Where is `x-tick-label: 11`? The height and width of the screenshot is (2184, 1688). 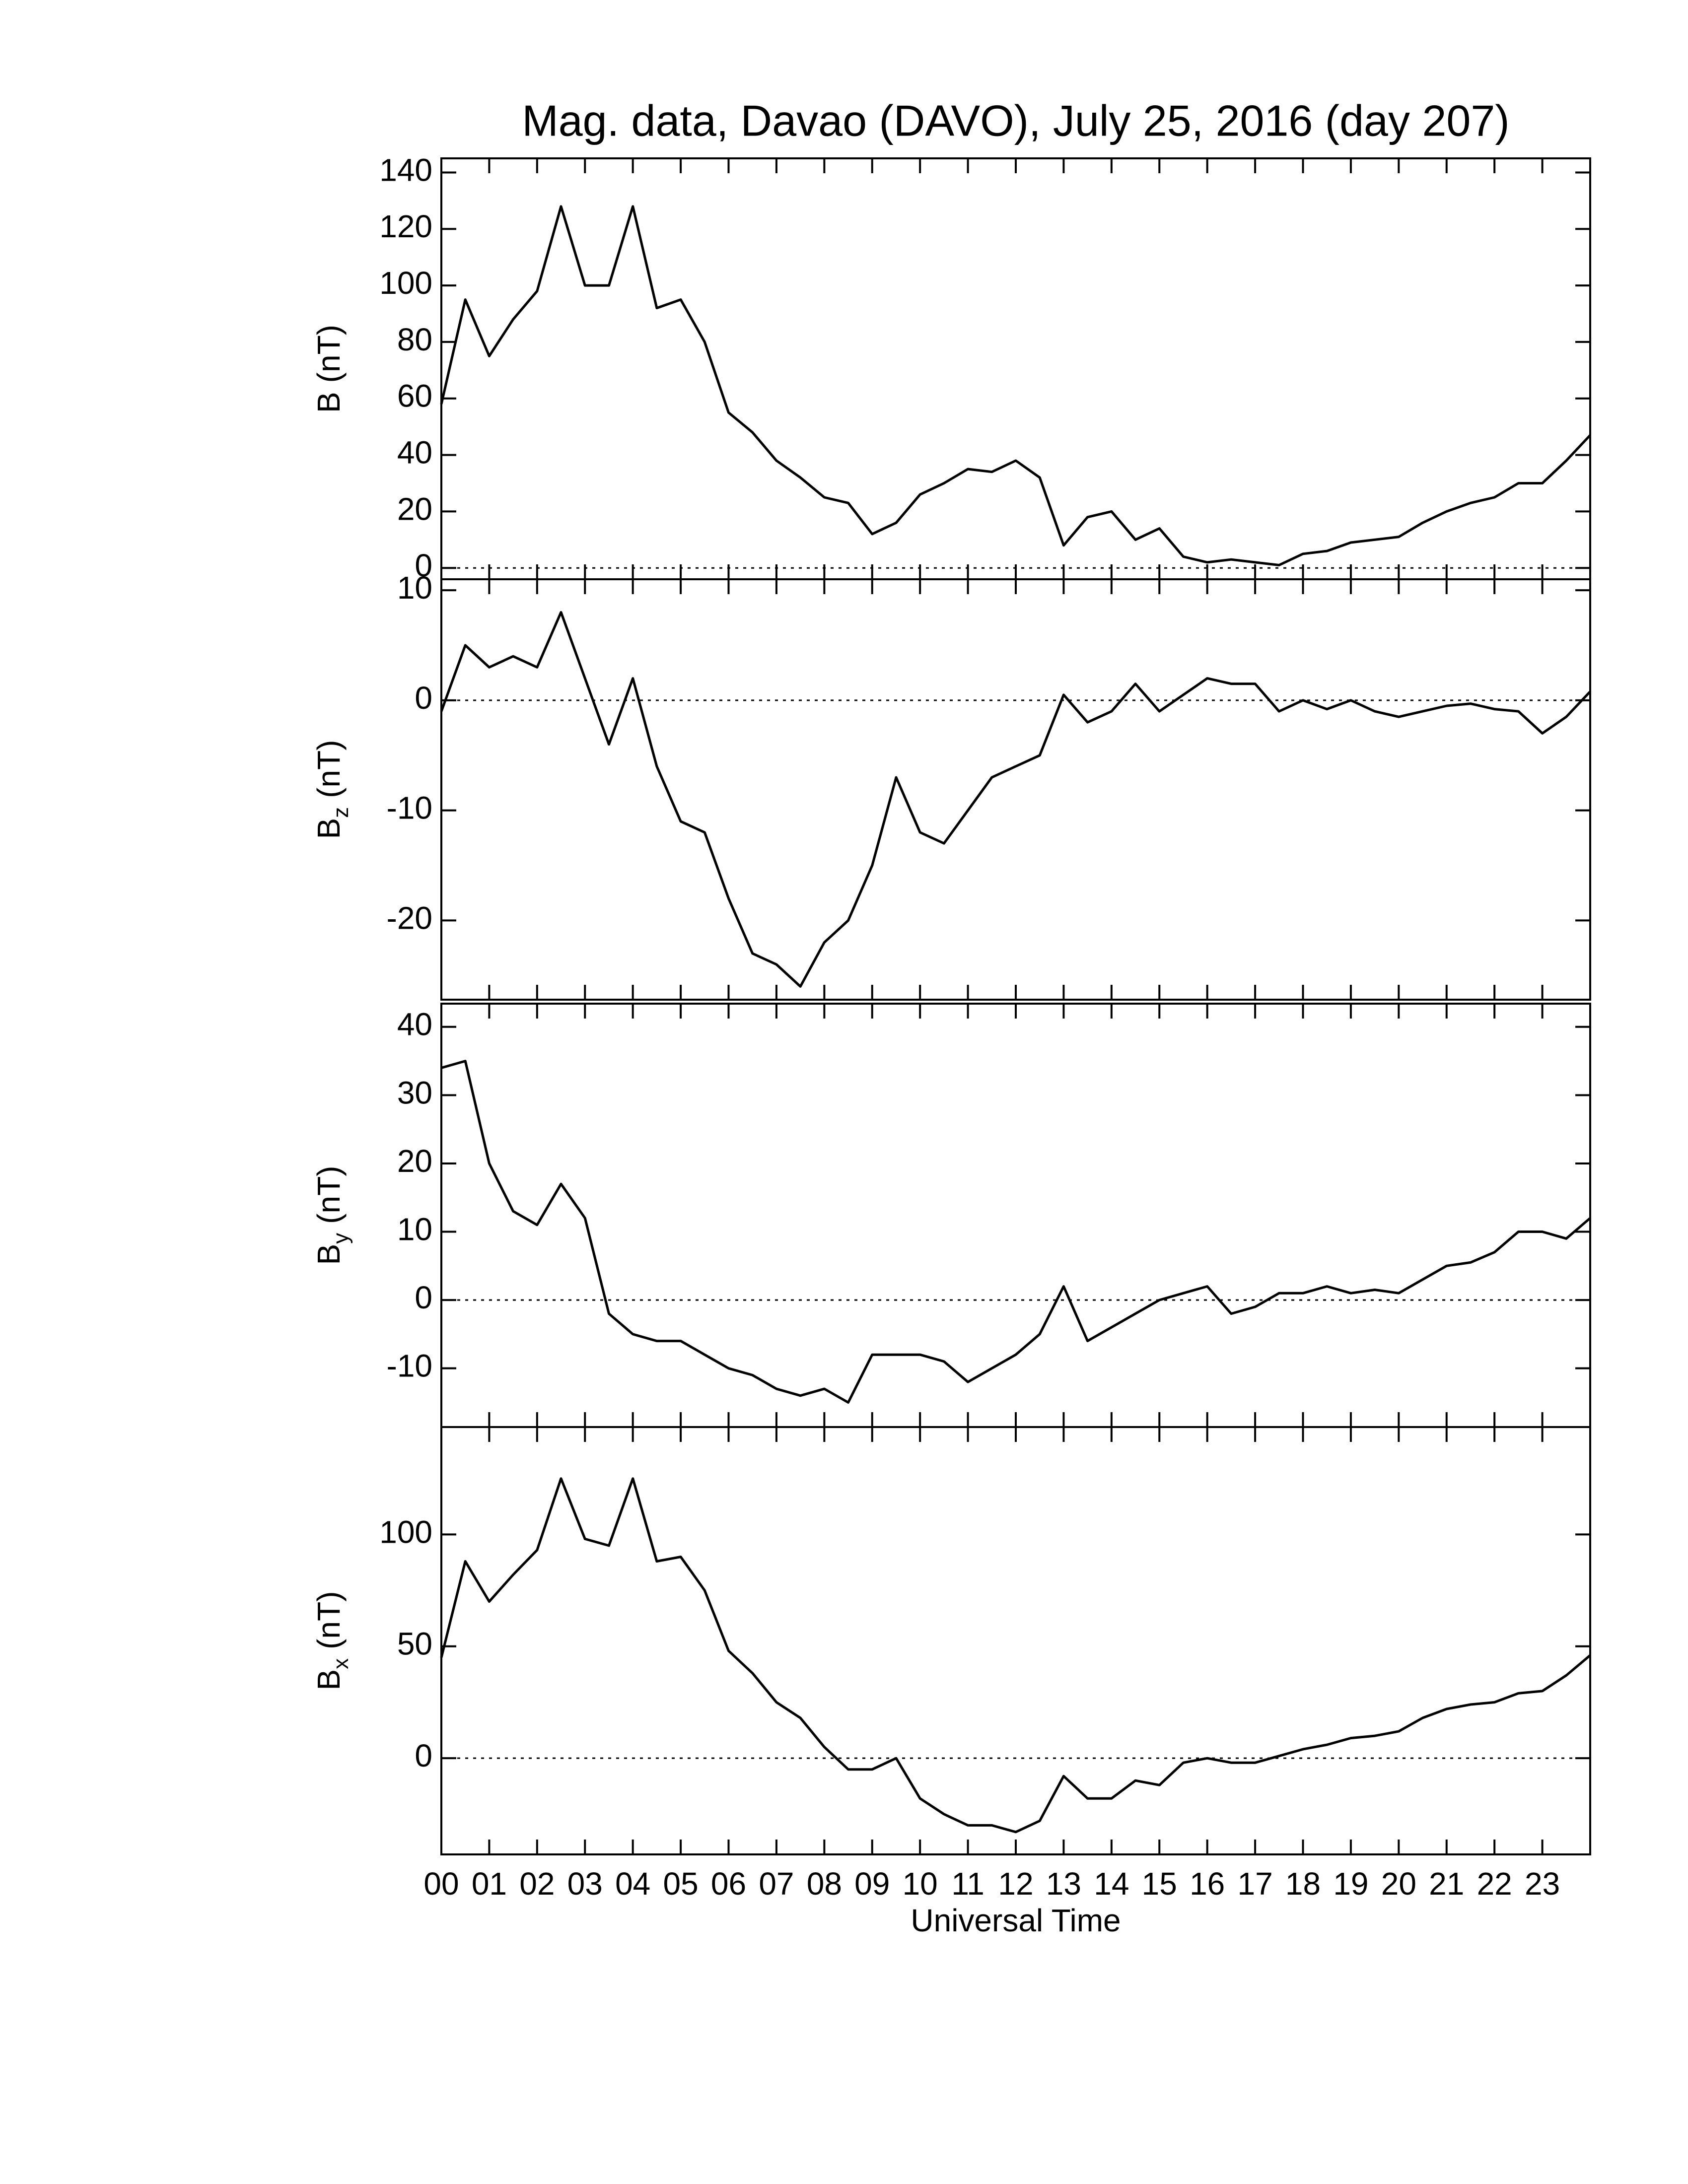 x-tick-label: 11 is located at coordinates (967, 1884).